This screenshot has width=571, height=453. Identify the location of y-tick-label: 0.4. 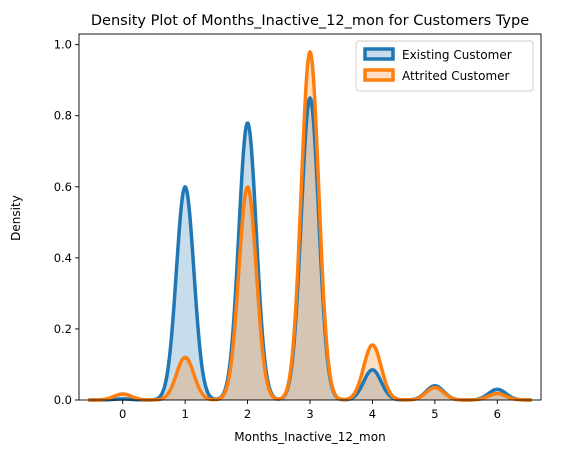
(63, 258).